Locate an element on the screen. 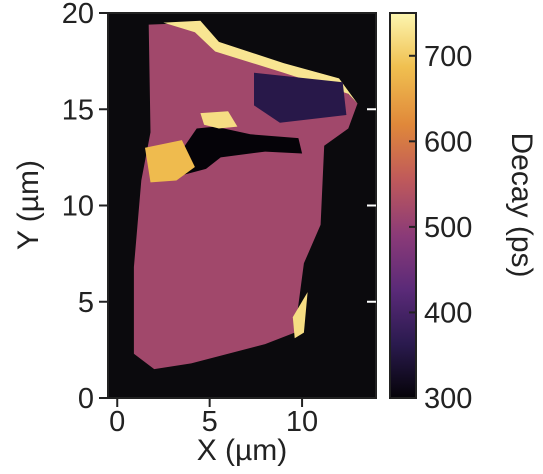  colorbar-gradient is located at coordinates (403, 205).